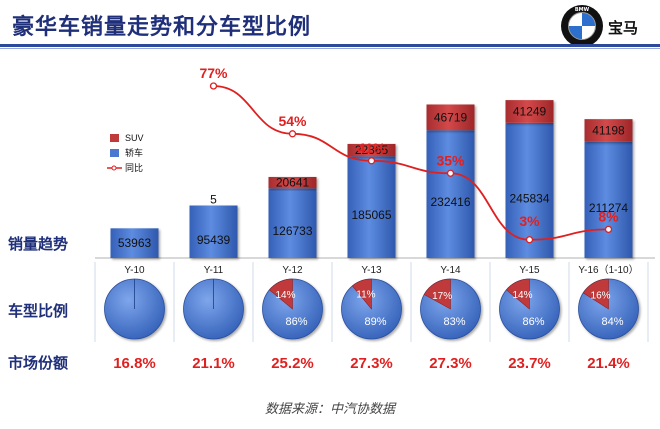 The image size is (660, 429). Describe the element at coordinates (582, 10) in the screenshot. I see `bmw-logo-text: BMW` at that location.